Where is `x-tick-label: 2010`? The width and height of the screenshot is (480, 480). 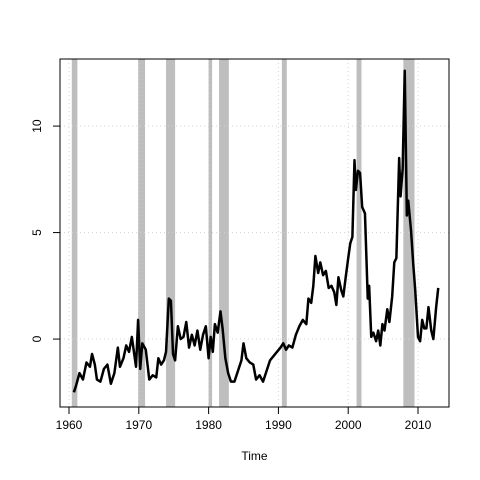
x-tick-label: 2010 is located at coordinates (418, 425).